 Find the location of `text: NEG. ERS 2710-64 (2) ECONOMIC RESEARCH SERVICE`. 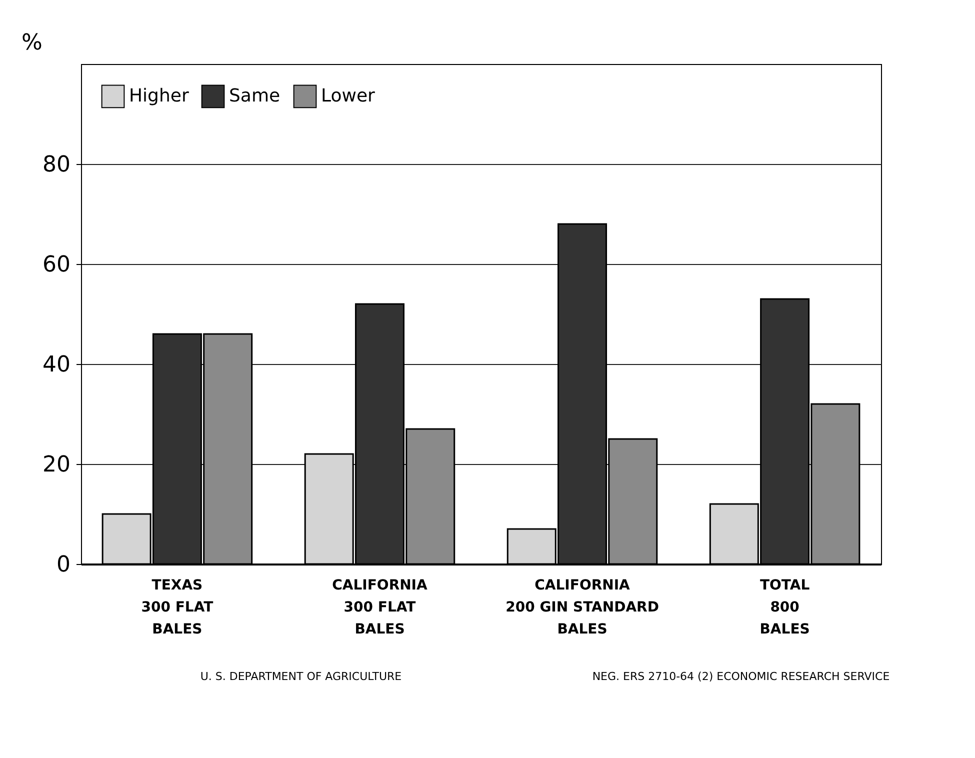

text: NEG. ERS 2710-64 (2) ECONOMIC RESEARCH SERVICE is located at coordinates (741, 676).